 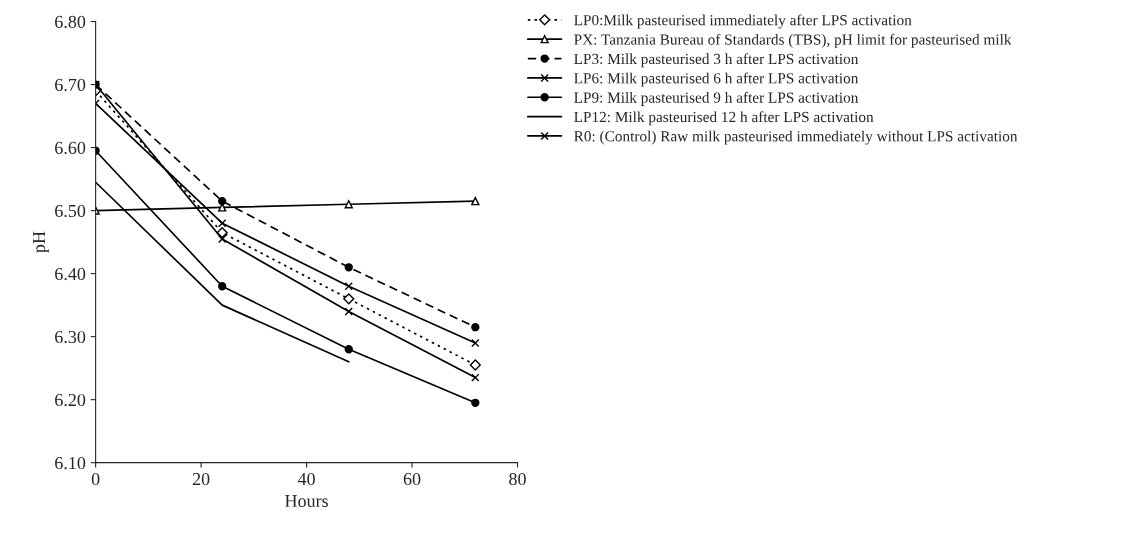 What do you see at coordinates (70, 337) in the screenshot?
I see `y-tick-label: 6.30` at bounding box center [70, 337].